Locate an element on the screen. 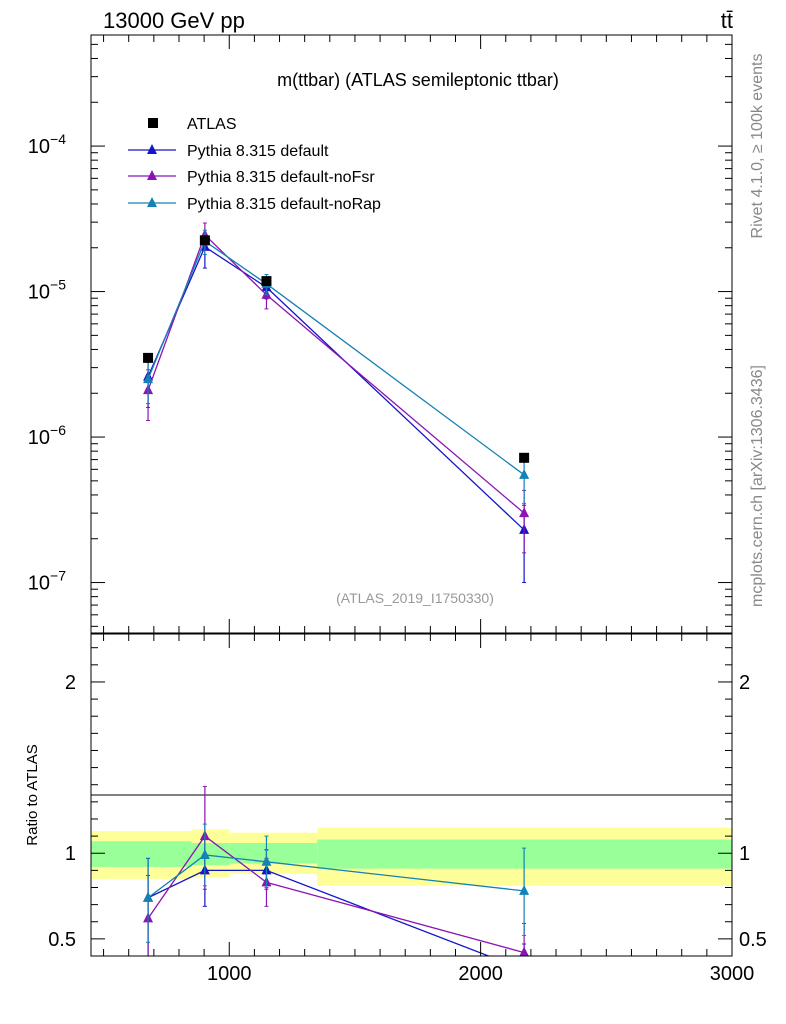 The height and width of the screenshot is (1024, 786). ratio-y-tick-label-right: 2 is located at coordinates (744, 683).